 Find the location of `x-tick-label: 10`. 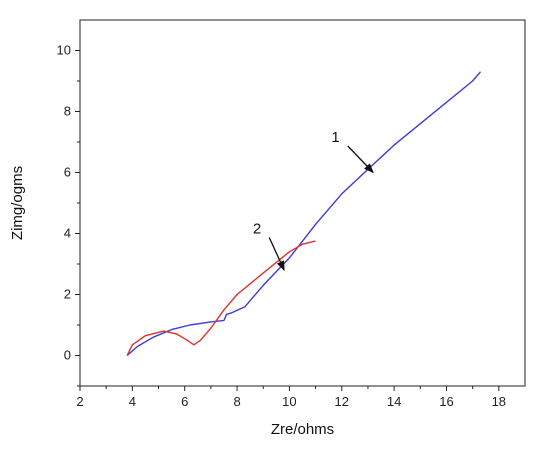

x-tick-label: 10 is located at coordinates (289, 401).